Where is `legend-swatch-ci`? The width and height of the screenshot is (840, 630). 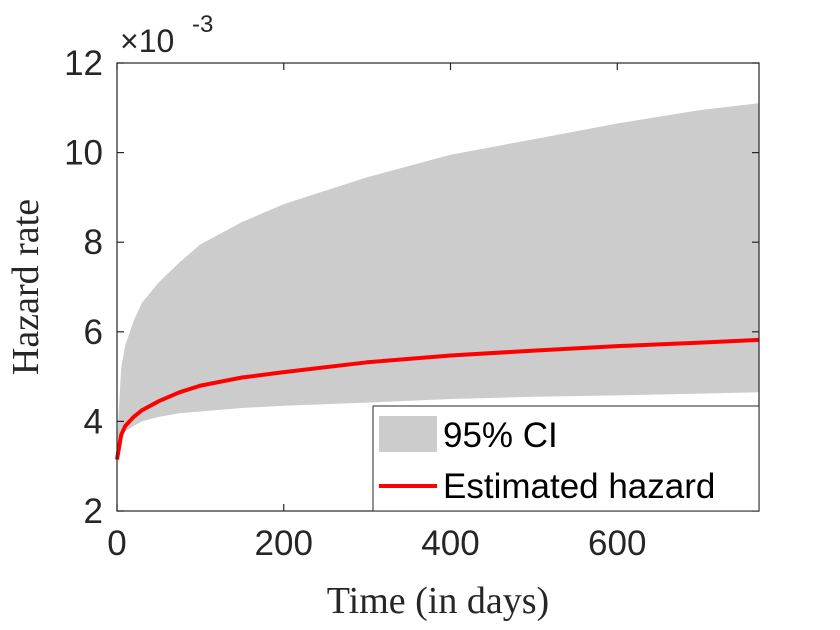
legend-swatch-ci is located at coordinates (408, 434).